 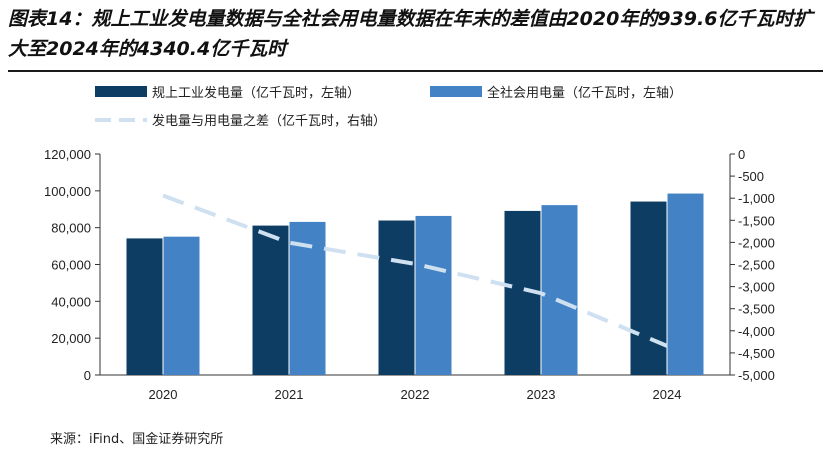 What do you see at coordinates (756, 198) in the screenshot?
I see `right-tick-label: -1,000` at bounding box center [756, 198].